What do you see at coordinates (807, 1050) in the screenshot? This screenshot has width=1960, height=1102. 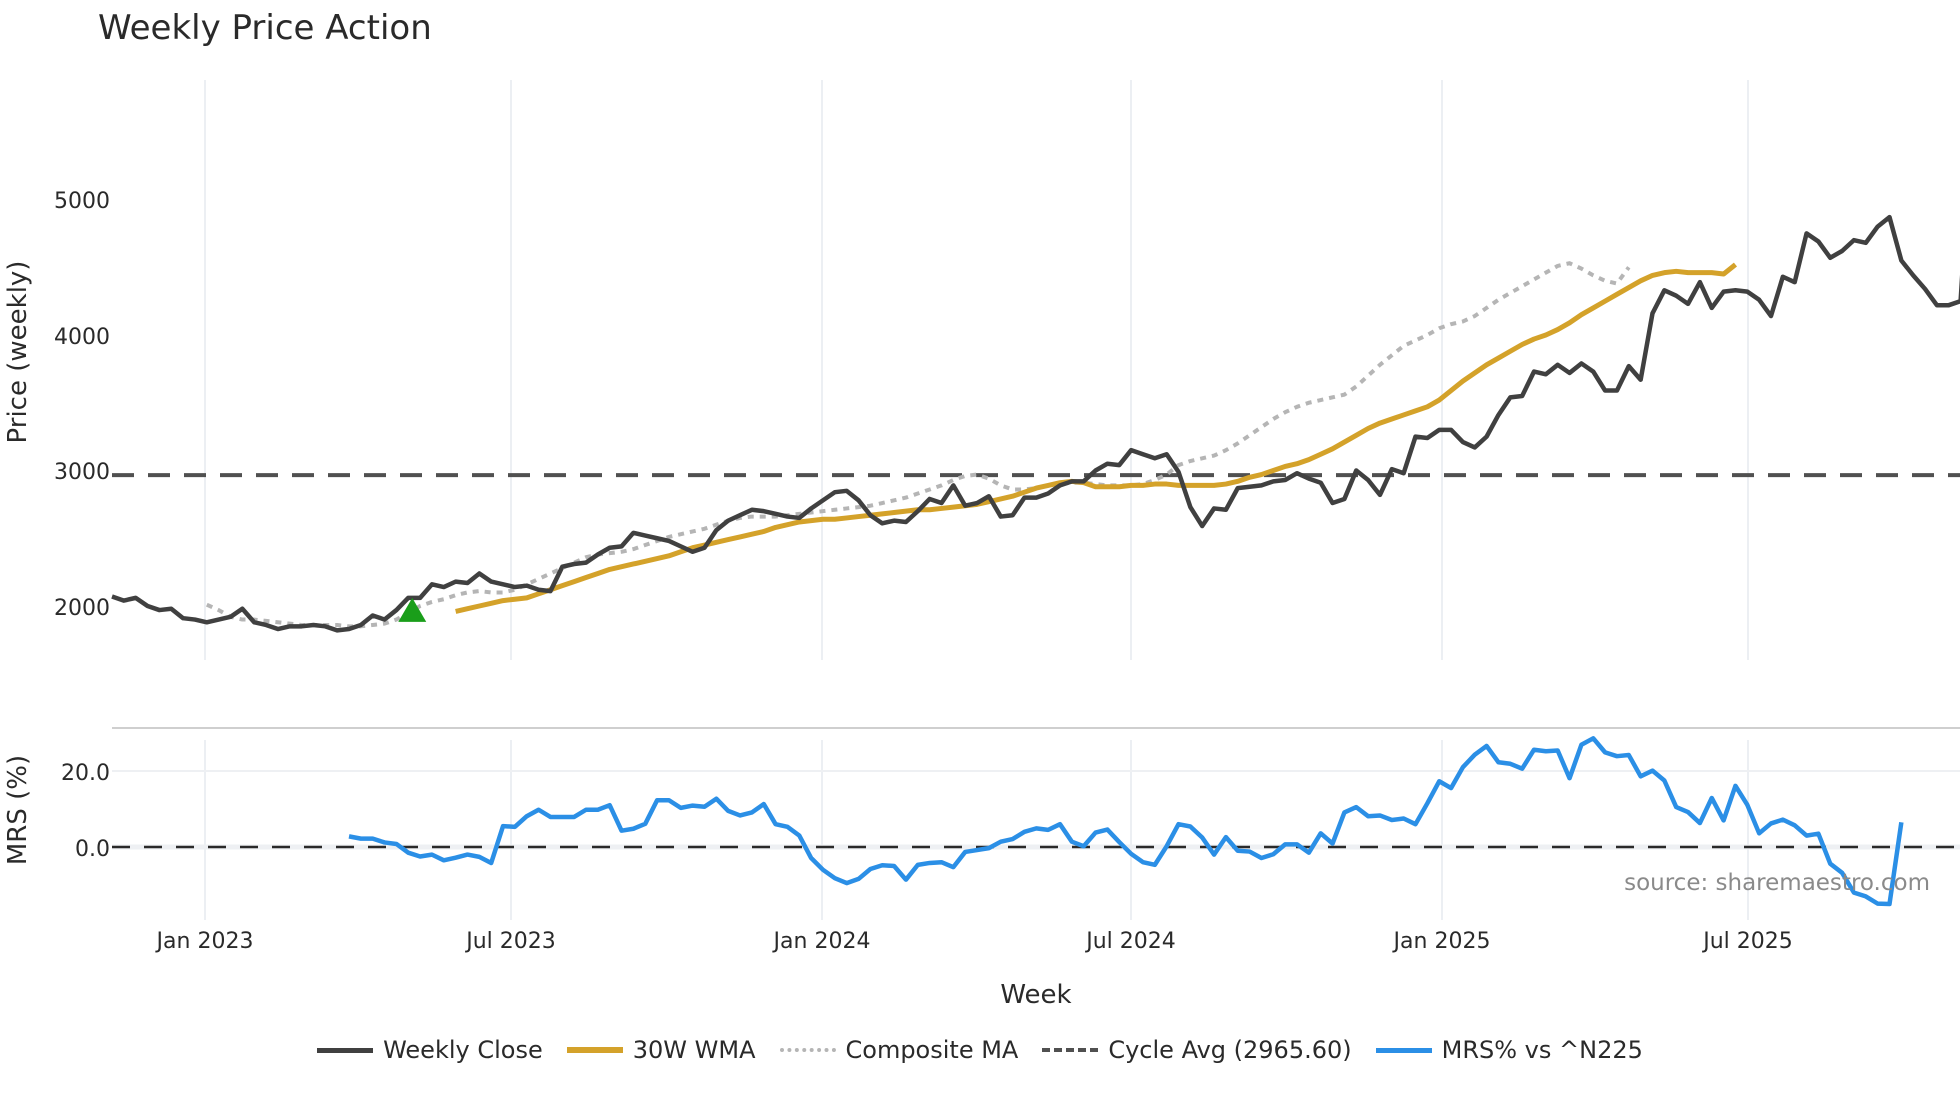 I see `composite-ma-swatch-icon` at bounding box center [807, 1050].